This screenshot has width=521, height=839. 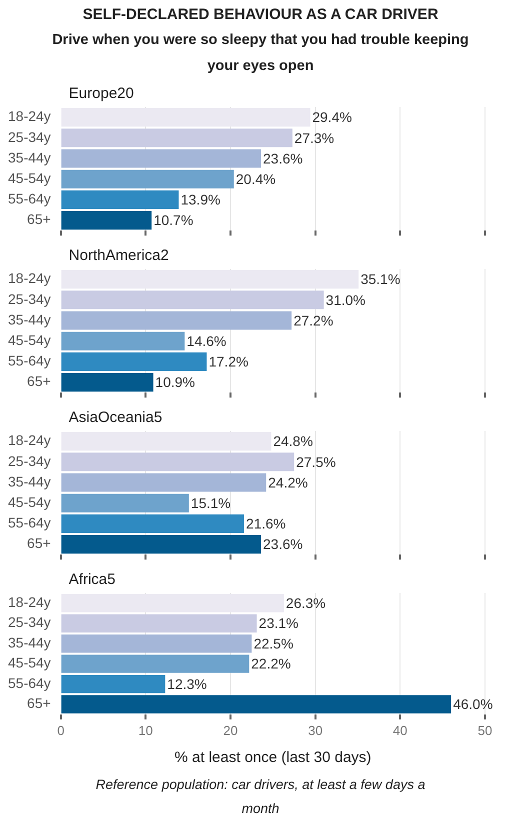 What do you see at coordinates (293, 441) in the screenshot?
I see `data-label: 24.8%` at bounding box center [293, 441].